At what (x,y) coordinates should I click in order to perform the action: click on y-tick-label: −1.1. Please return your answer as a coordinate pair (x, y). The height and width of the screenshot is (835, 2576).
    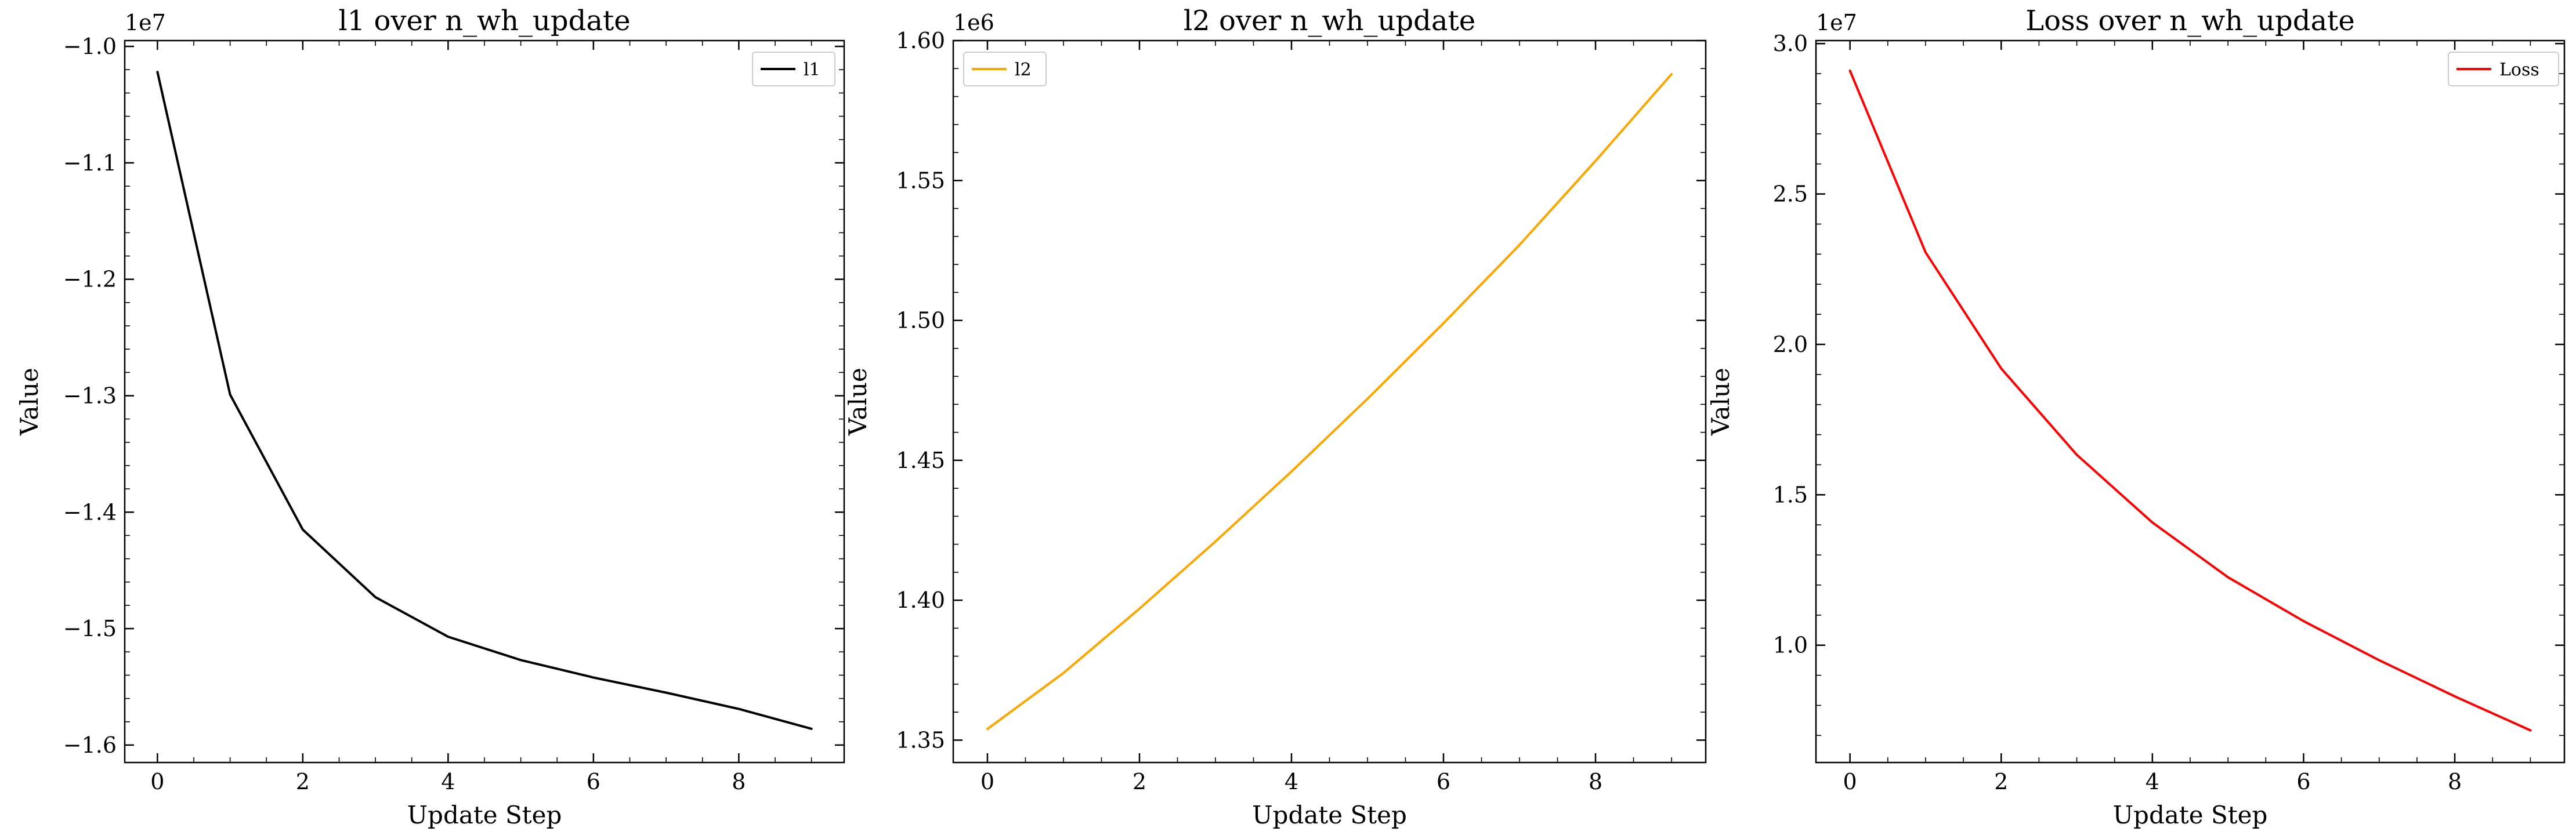
    Looking at the image, I should click on (90, 163).